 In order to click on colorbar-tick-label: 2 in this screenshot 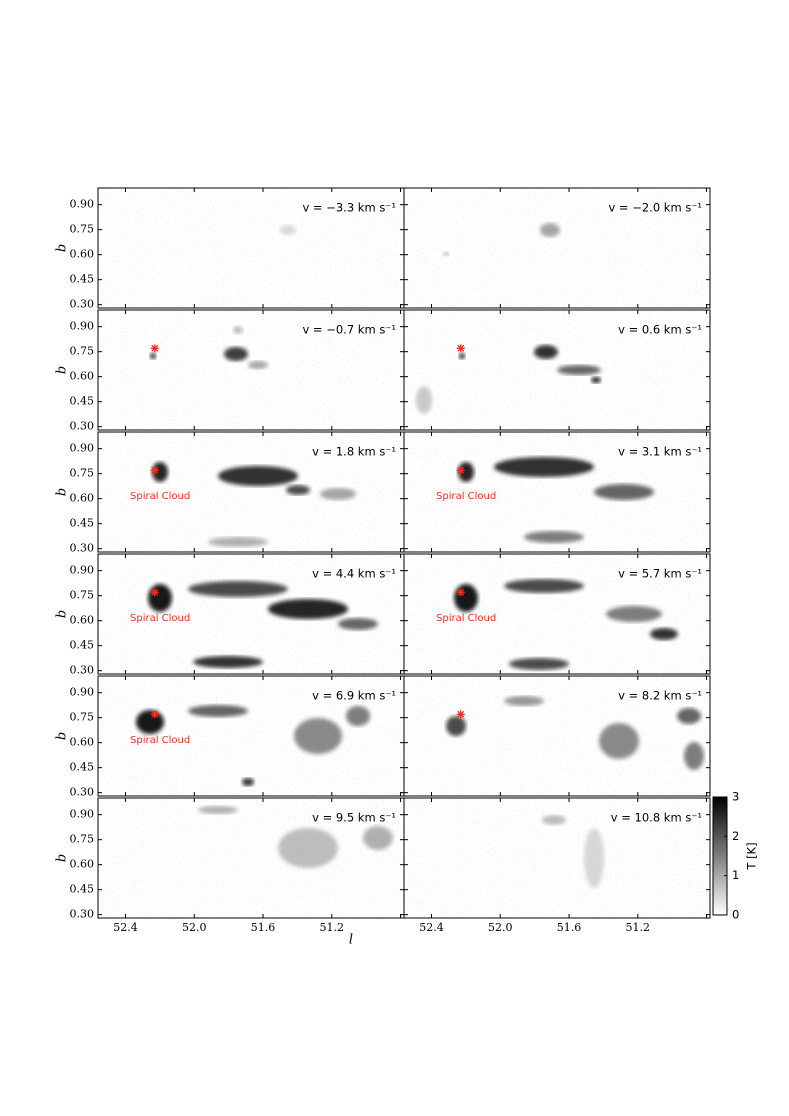, I will do `click(735, 836)`.